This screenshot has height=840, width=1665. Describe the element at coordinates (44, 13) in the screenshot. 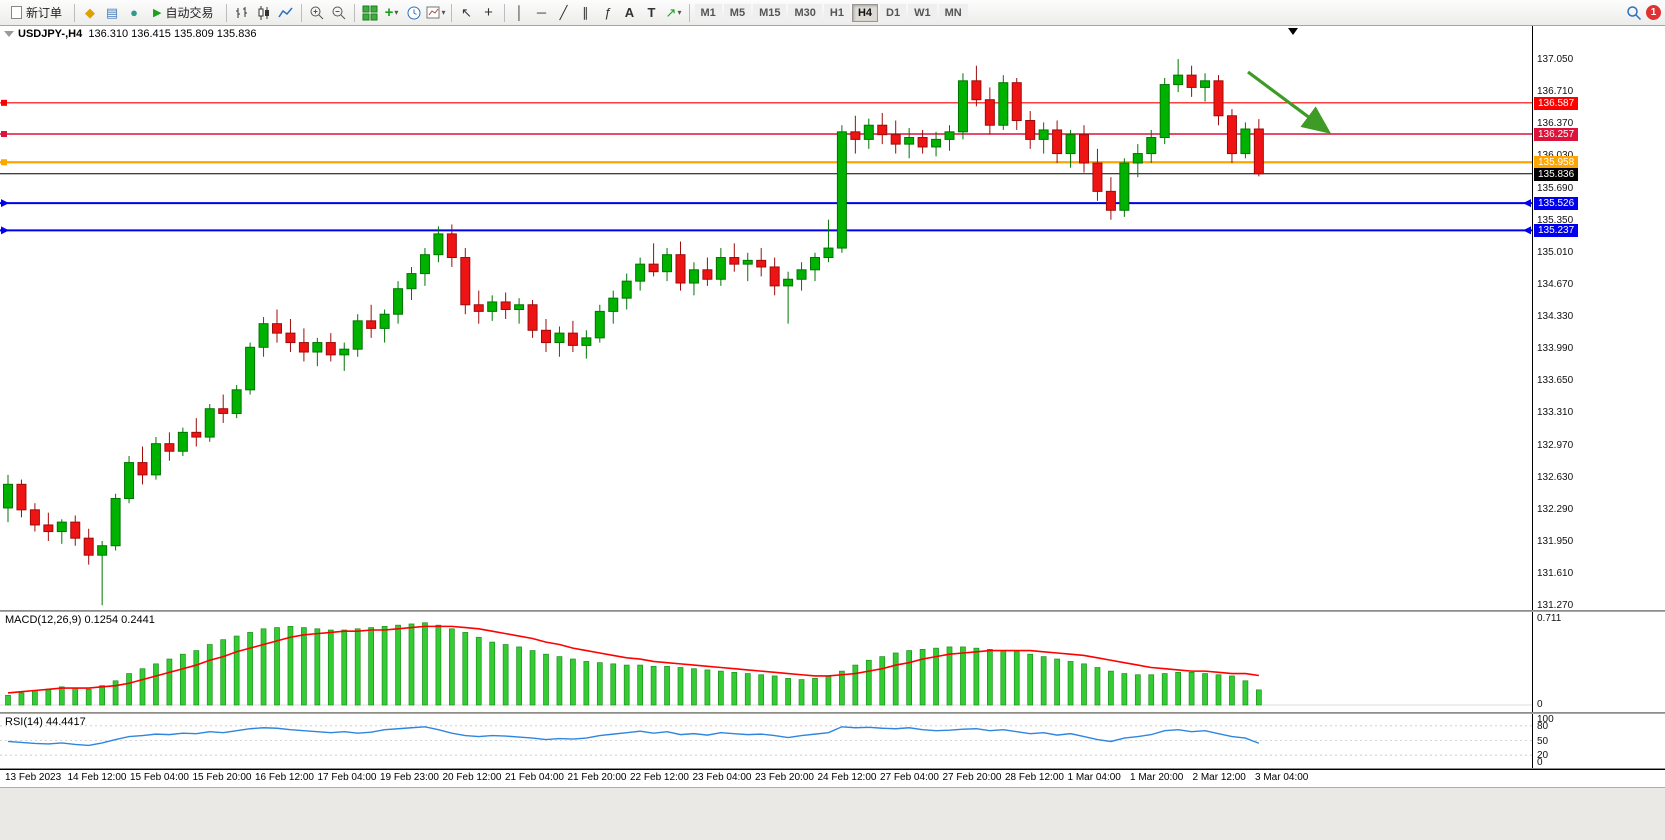

I see `new-order-label: 新订单` at that location.